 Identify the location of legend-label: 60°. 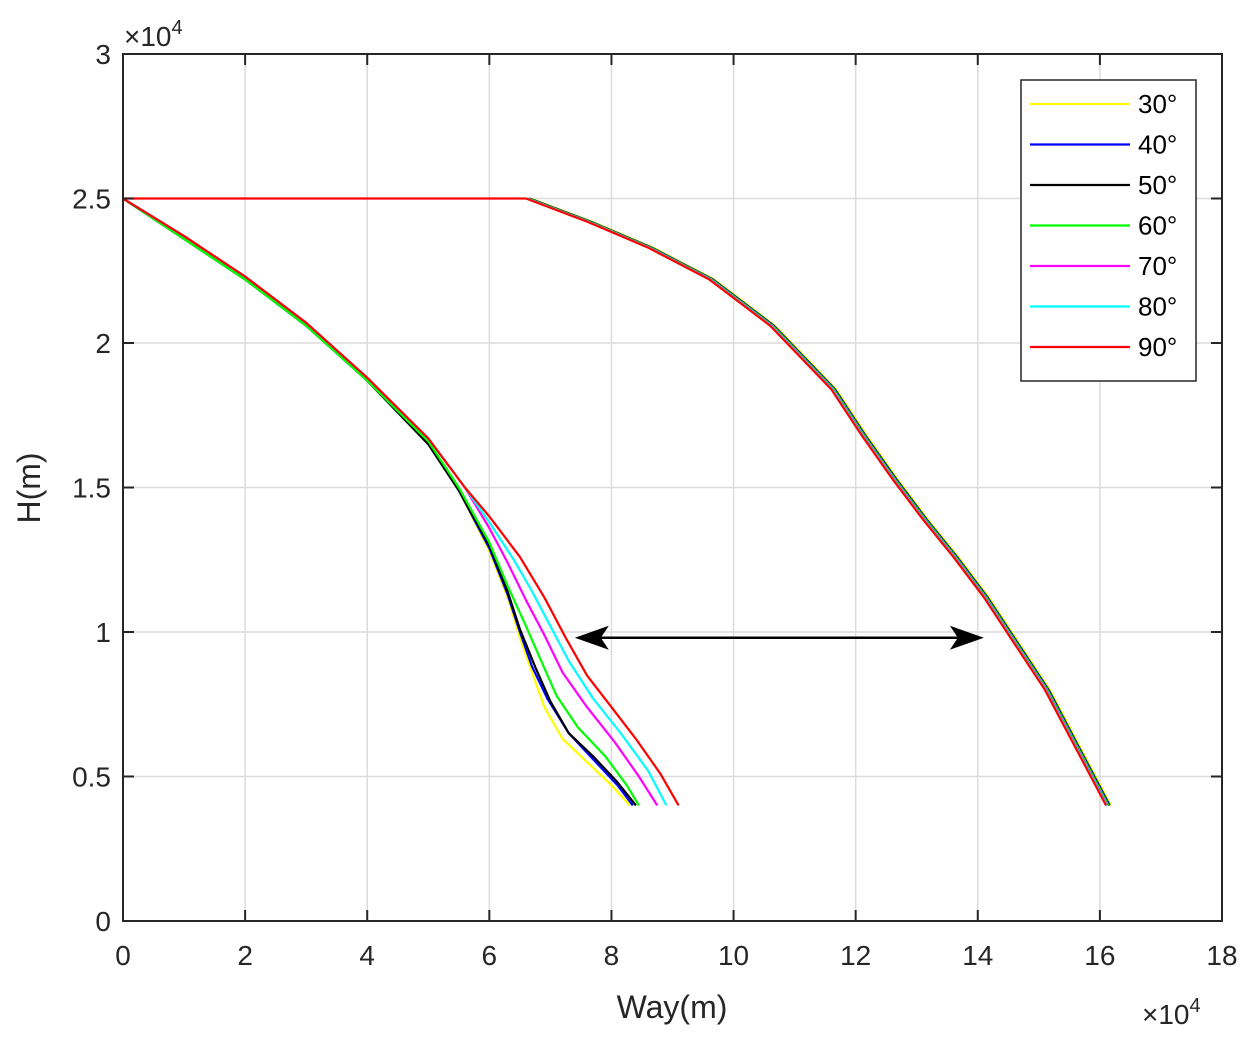
(1157, 226).